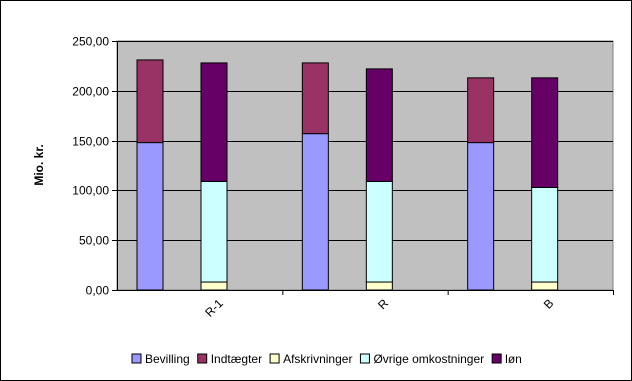 This screenshot has height=381, width=632. I want to click on y-tick-label: 150,00, so click(90, 142).